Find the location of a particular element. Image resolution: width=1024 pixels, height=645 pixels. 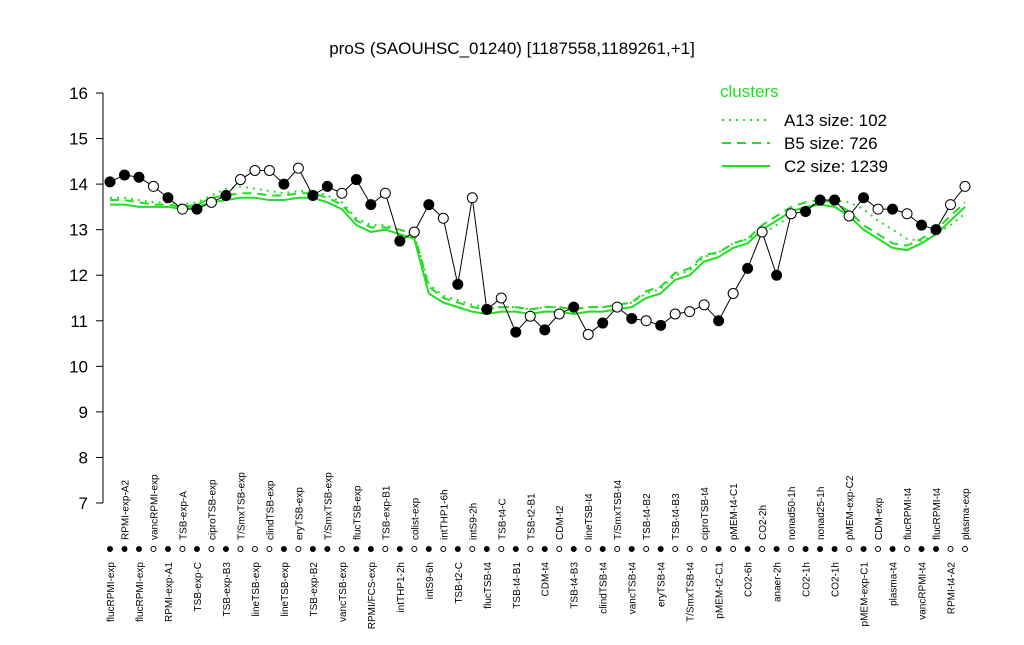

x-tick-label: ciproTSB-t4 is located at coordinates (705, 513).